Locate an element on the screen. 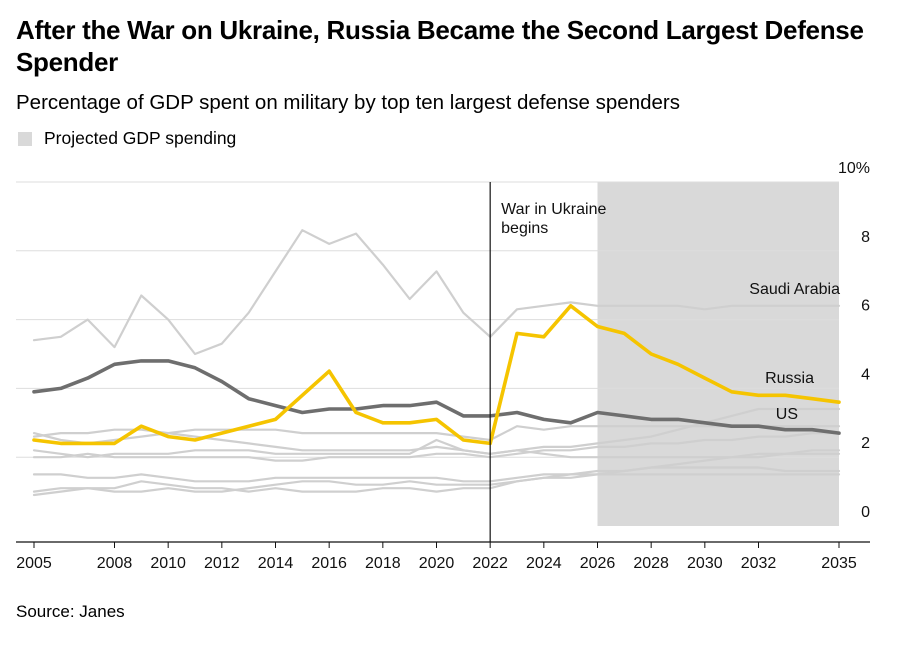 This screenshot has width=900, height=652. x-tick-label: 2030 is located at coordinates (705, 563).